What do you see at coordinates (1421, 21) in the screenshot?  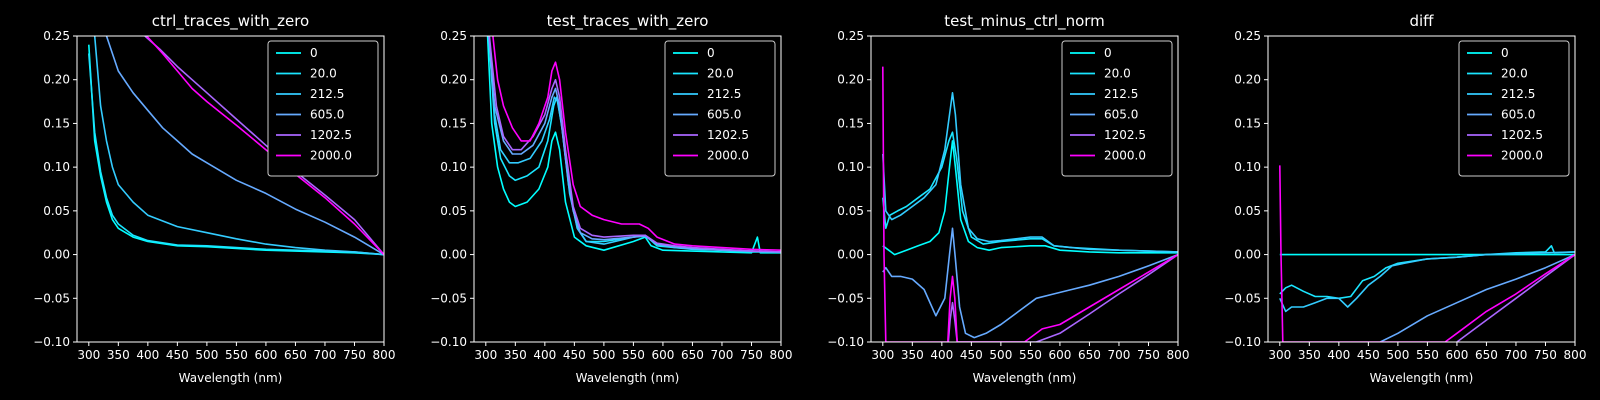 I see `chart-title: diff` at bounding box center [1421, 21].